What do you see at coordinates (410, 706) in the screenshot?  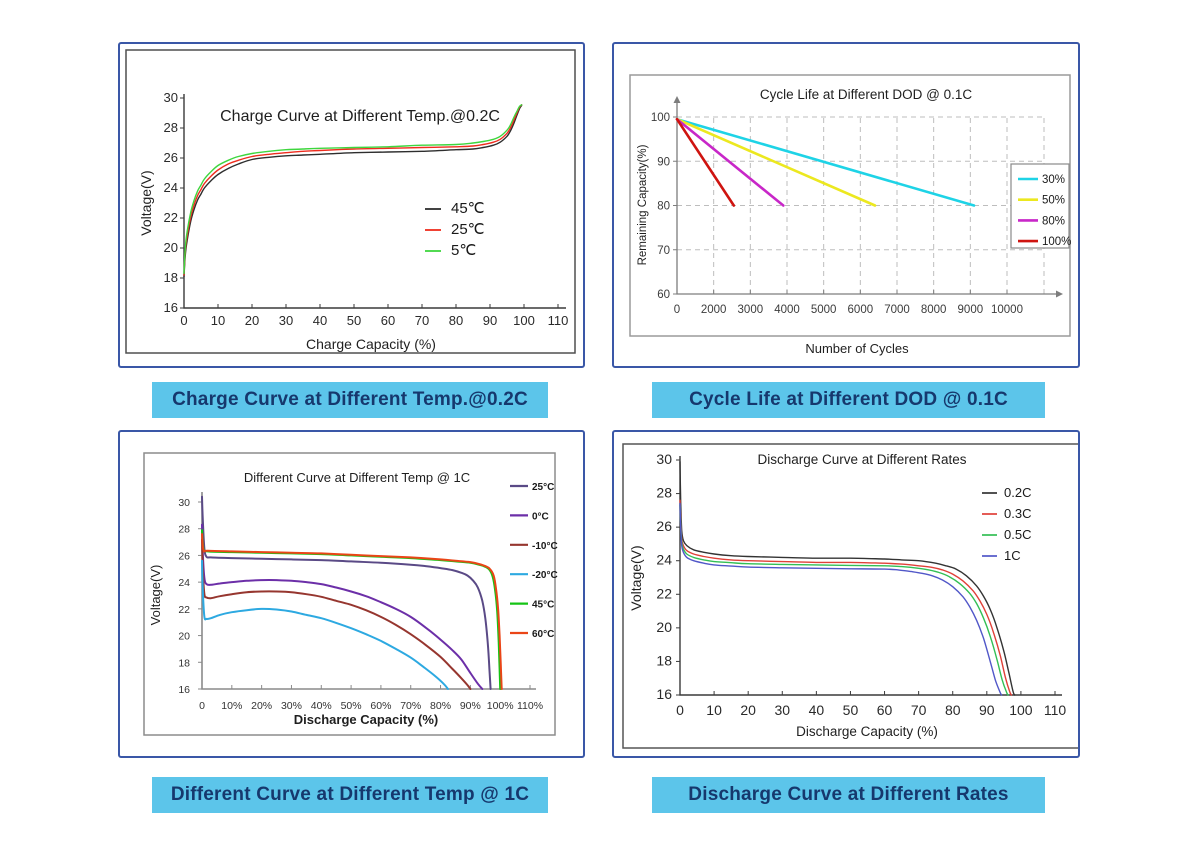 I see `x-tick-label: 70%` at bounding box center [410, 706].